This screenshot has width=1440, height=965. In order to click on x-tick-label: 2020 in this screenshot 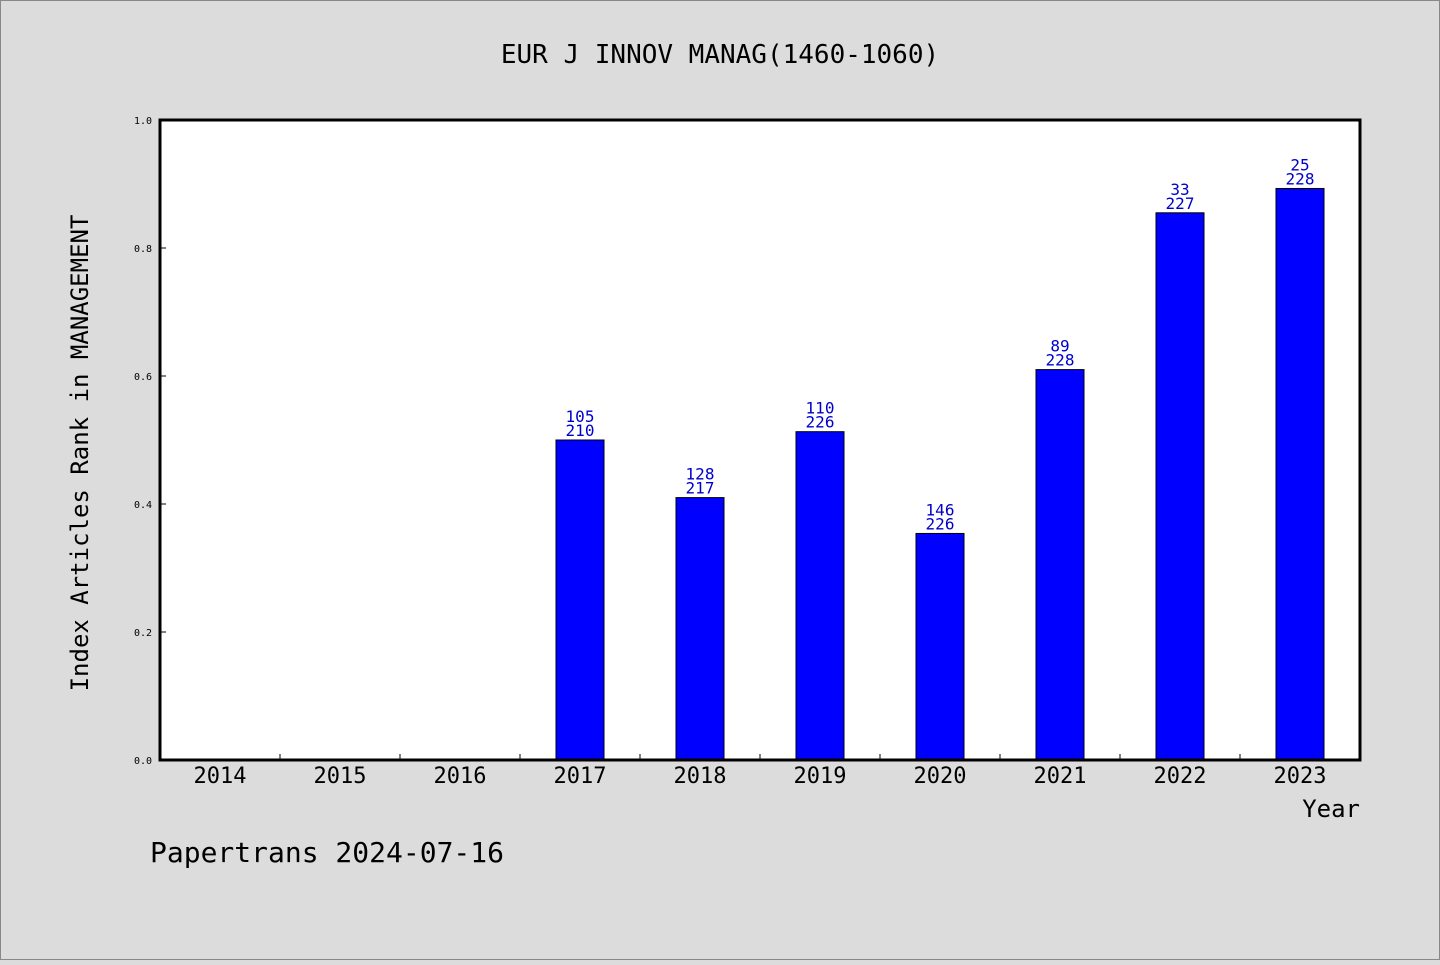, I will do `click(940, 776)`.